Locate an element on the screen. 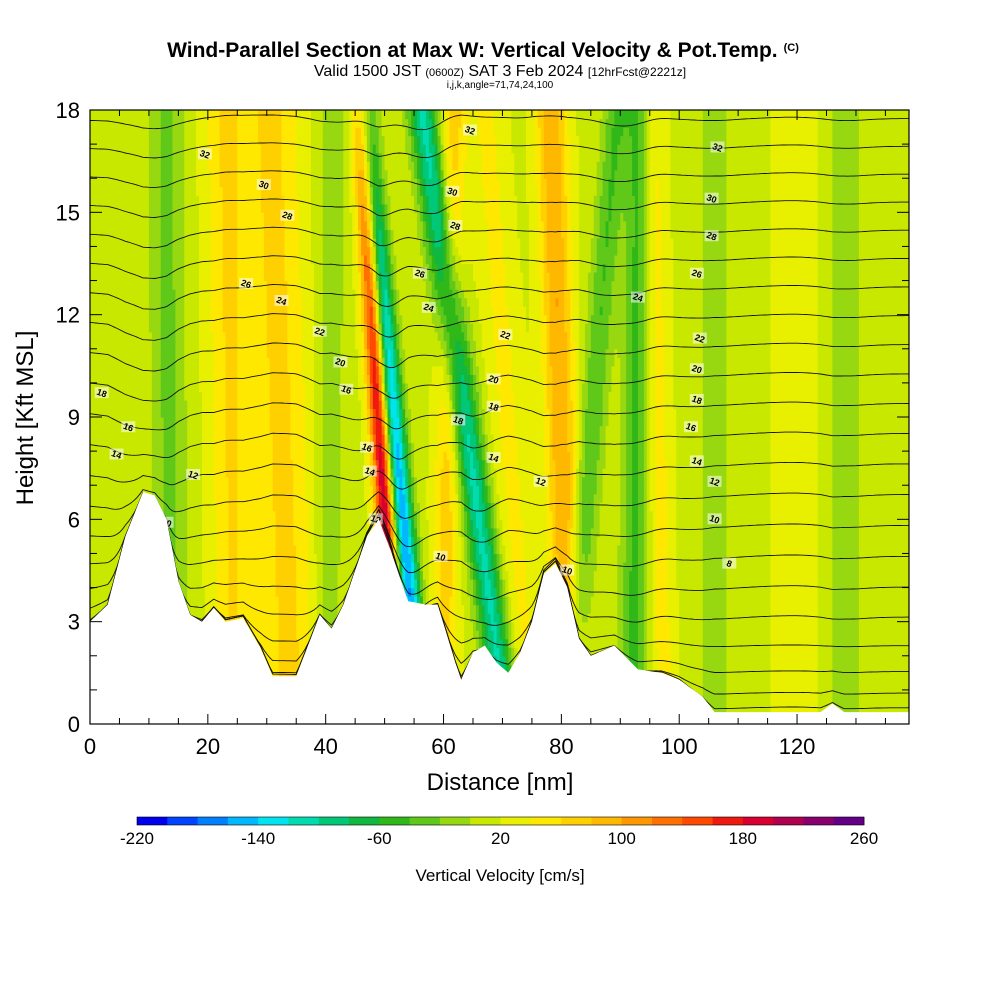 The height and width of the screenshot is (1000, 1000). subtitle-date: SAT 3 Feb 2024 is located at coordinates (525, 71).